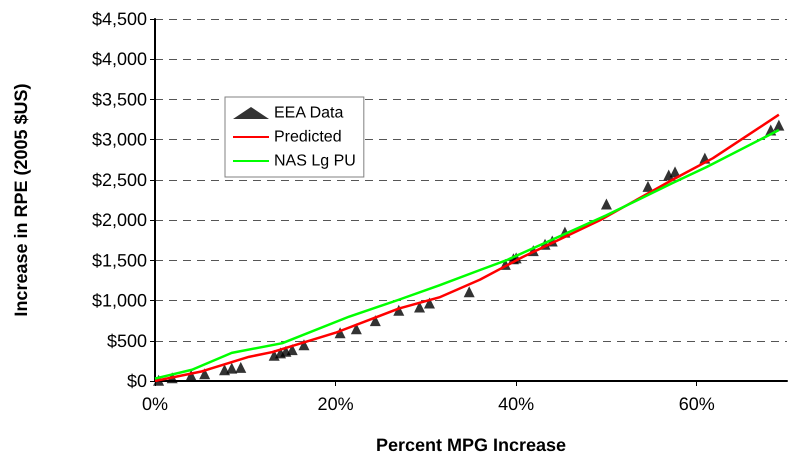  What do you see at coordinates (119, 140) in the screenshot?
I see `y-tick-label: $3,000` at bounding box center [119, 140].